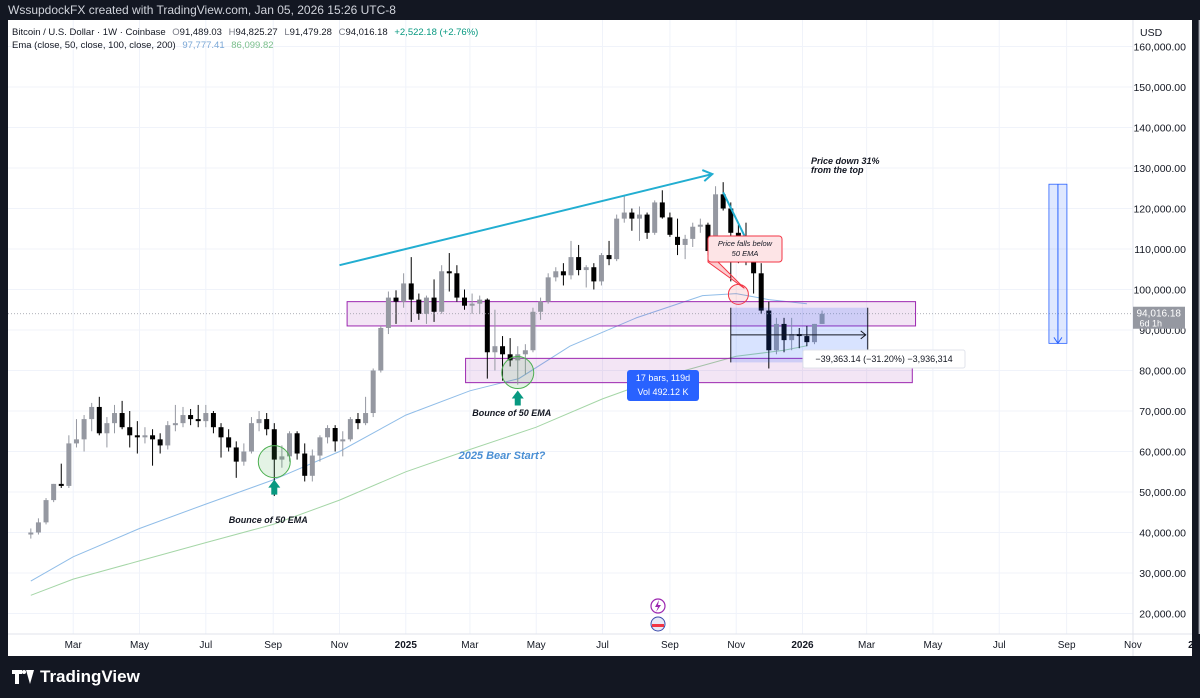  Describe the element at coordinates (23, 677) in the screenshot. I see `tradingview-logo-icon` at that location.